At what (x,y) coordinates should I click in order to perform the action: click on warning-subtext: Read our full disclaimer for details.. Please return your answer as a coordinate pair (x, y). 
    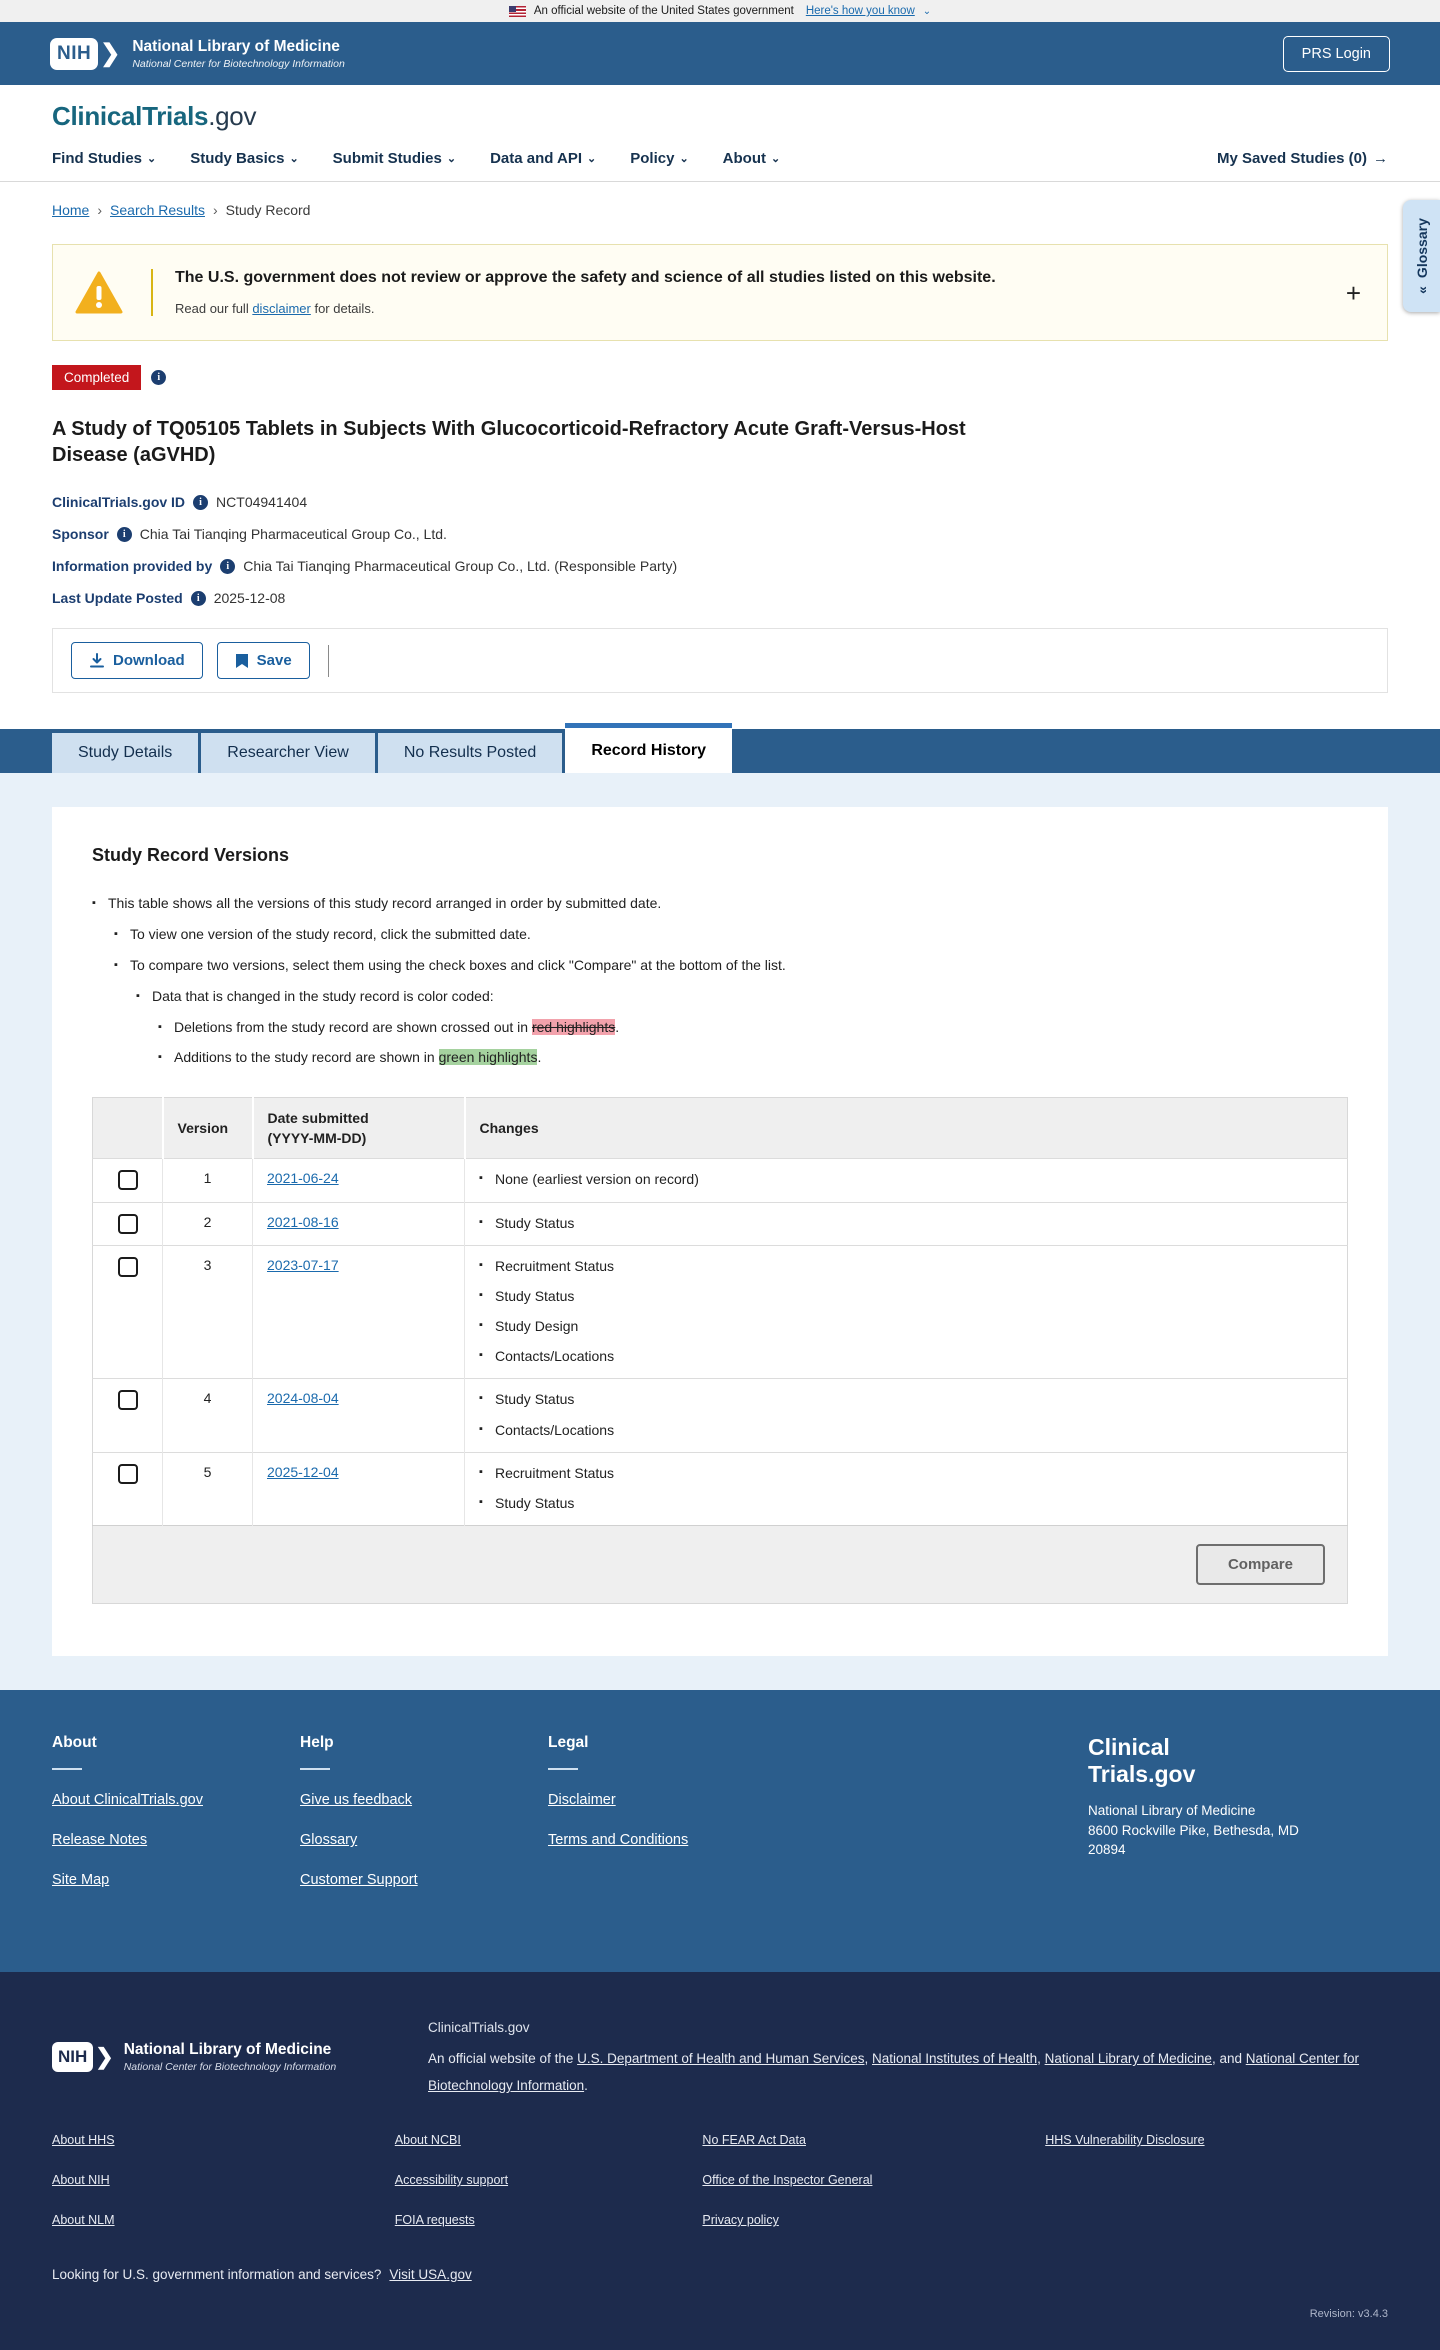
    Looking at the image, I should click on (275, 308).